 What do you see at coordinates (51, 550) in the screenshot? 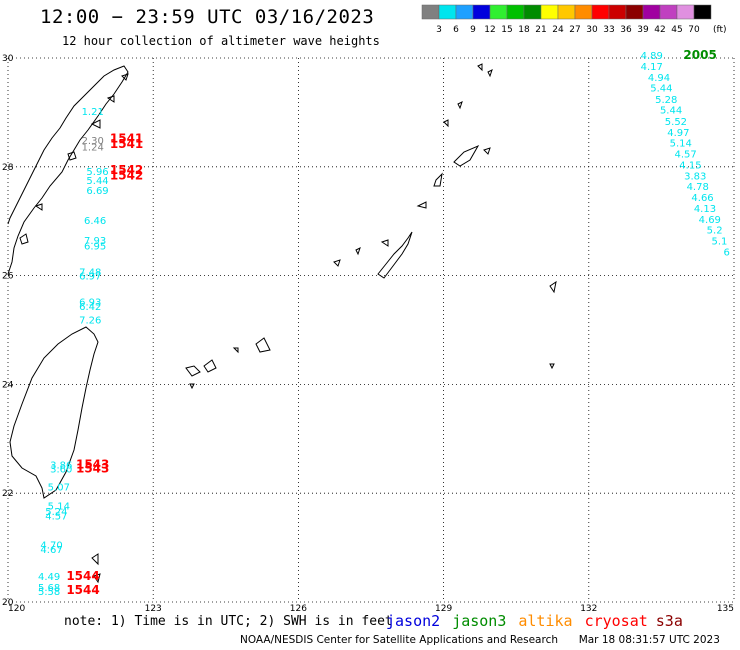
I see `wave-height-label: 4.67` at bounding box center [51, 550].